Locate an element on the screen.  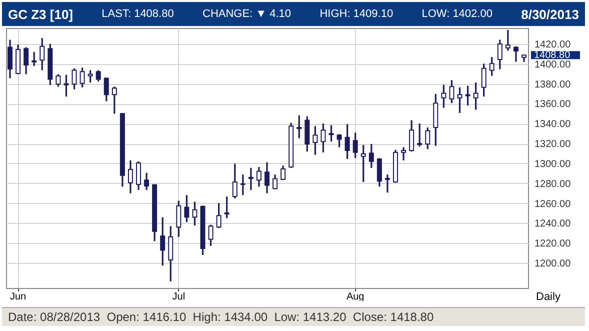
chart-title: GC Z3 [10] is located at coordinates (41, 14).